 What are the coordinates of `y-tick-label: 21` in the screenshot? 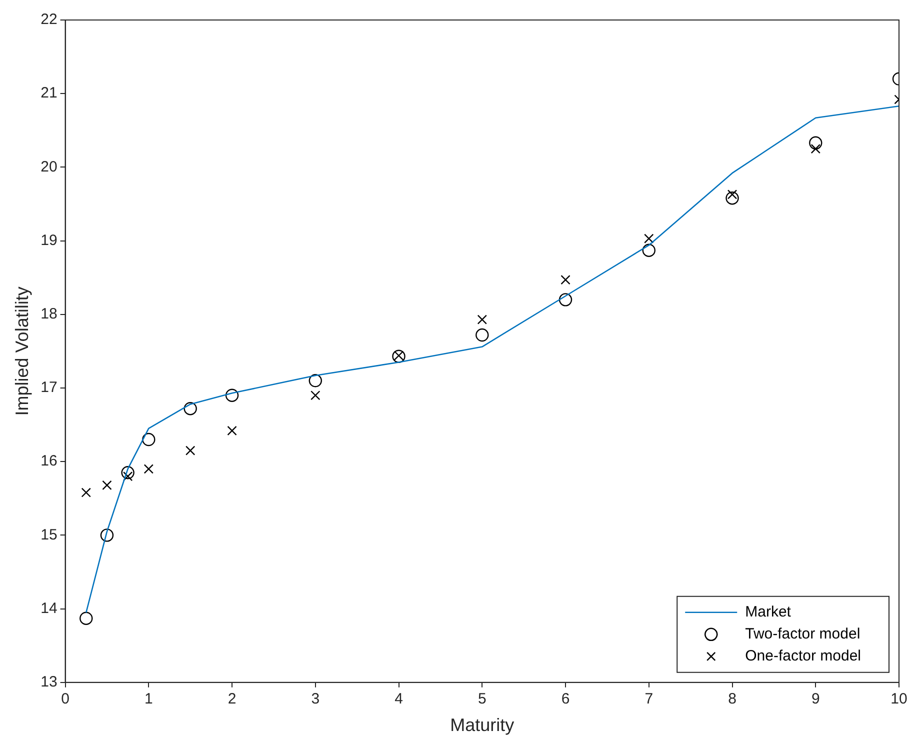 It's located at (49, 93).